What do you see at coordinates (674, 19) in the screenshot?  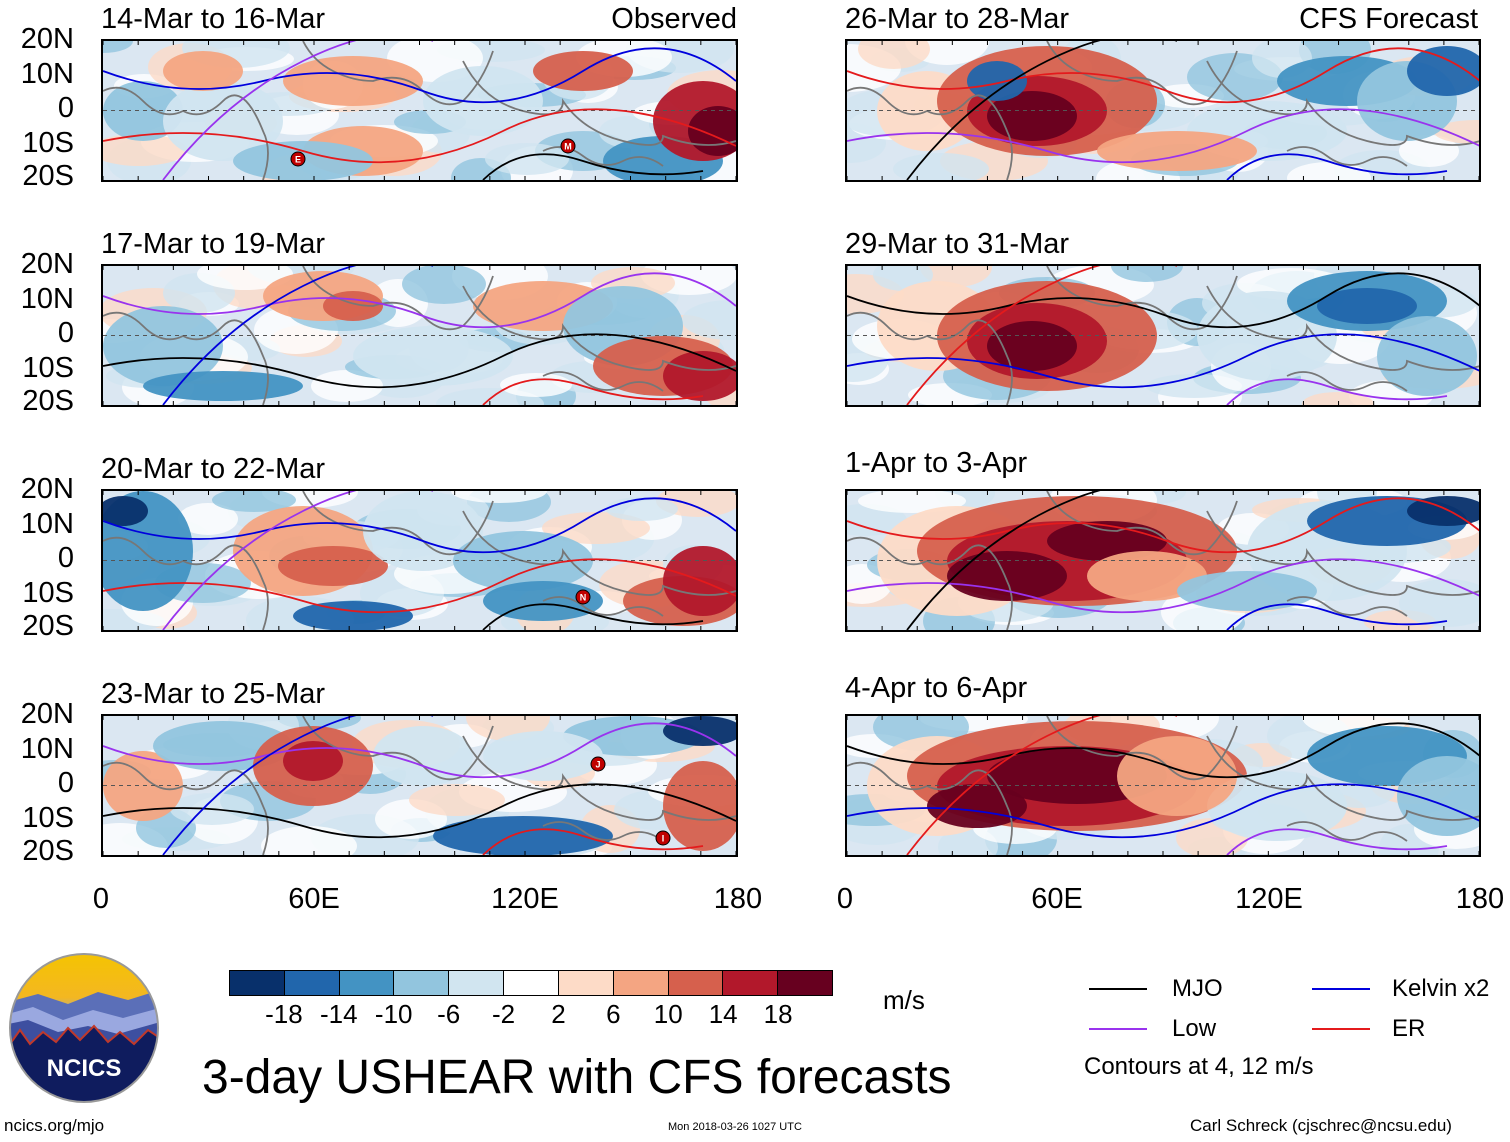 I see `observed-label: Observed` at bounding box center [674, 19].